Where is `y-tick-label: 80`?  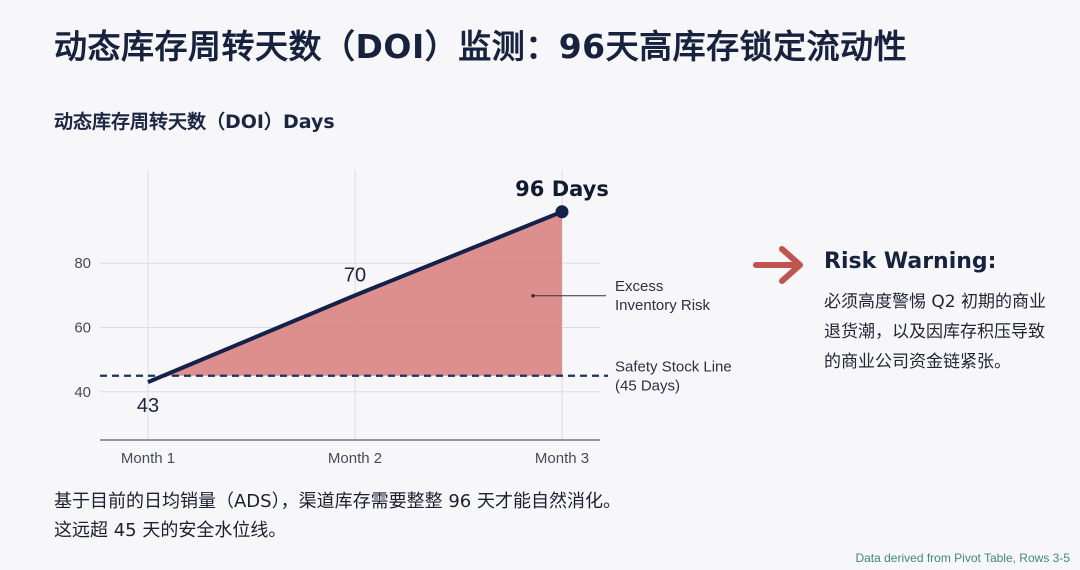
y-tick-label: 80 is located at coordinates (82, 263).